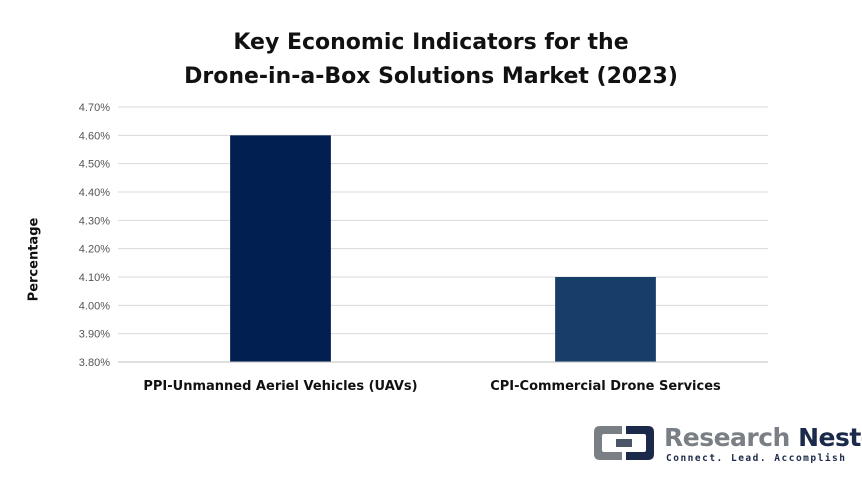 This screenshot has height=484, width=862. I want to click on logo-name: Research Nester, so click(763, 438).